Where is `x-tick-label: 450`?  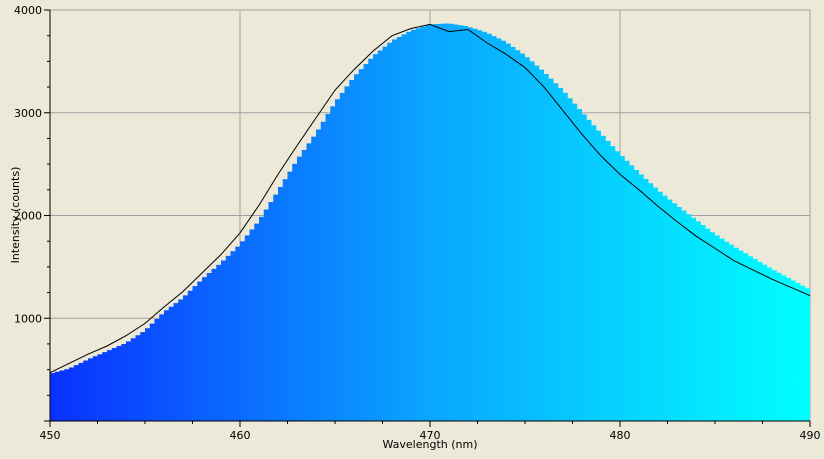
x-tick-label: 450 is located at coordinates (50, 435).